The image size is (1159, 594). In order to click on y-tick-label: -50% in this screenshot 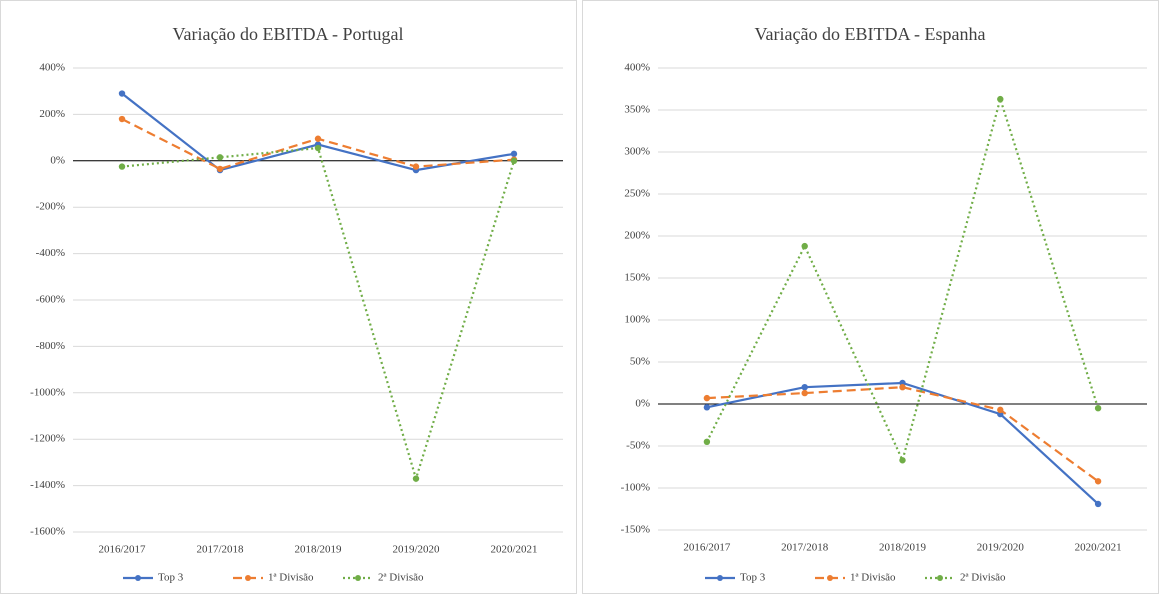, I will do `click(638, 446)`.